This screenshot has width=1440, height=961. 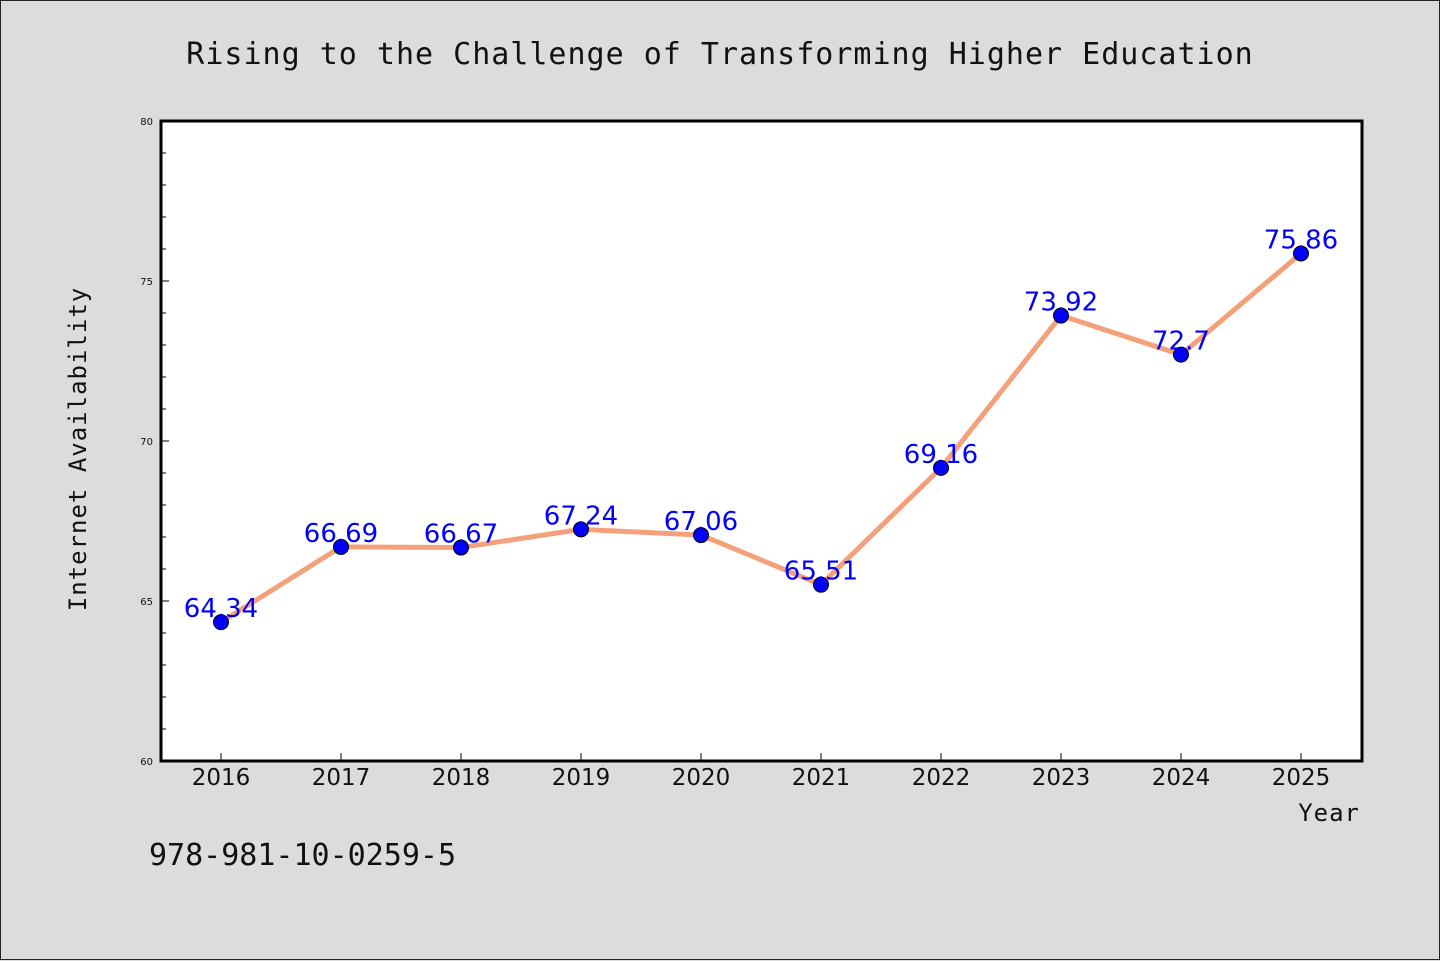 What do you see at coordinates (78, 449) in the screenshot?
I see `y-axis-label: Internet Availability` at bounding box center [78, 449].